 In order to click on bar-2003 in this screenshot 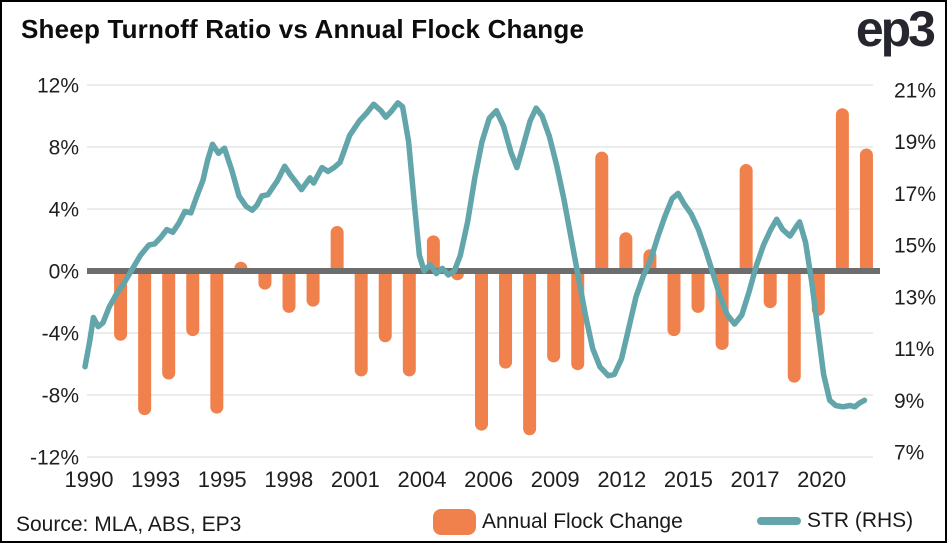, I will do `click(409, 323)`.